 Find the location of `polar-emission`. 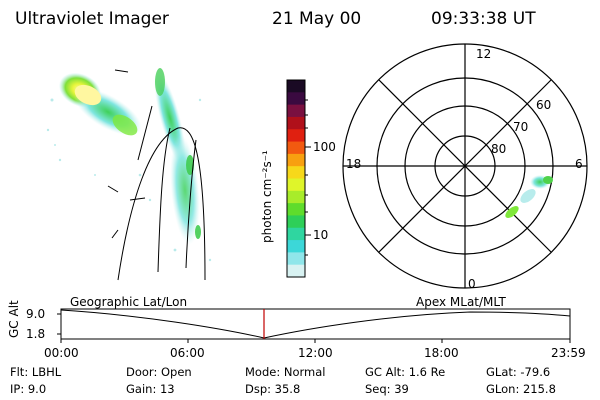

polar-emission is located at coordinates (529, 196).